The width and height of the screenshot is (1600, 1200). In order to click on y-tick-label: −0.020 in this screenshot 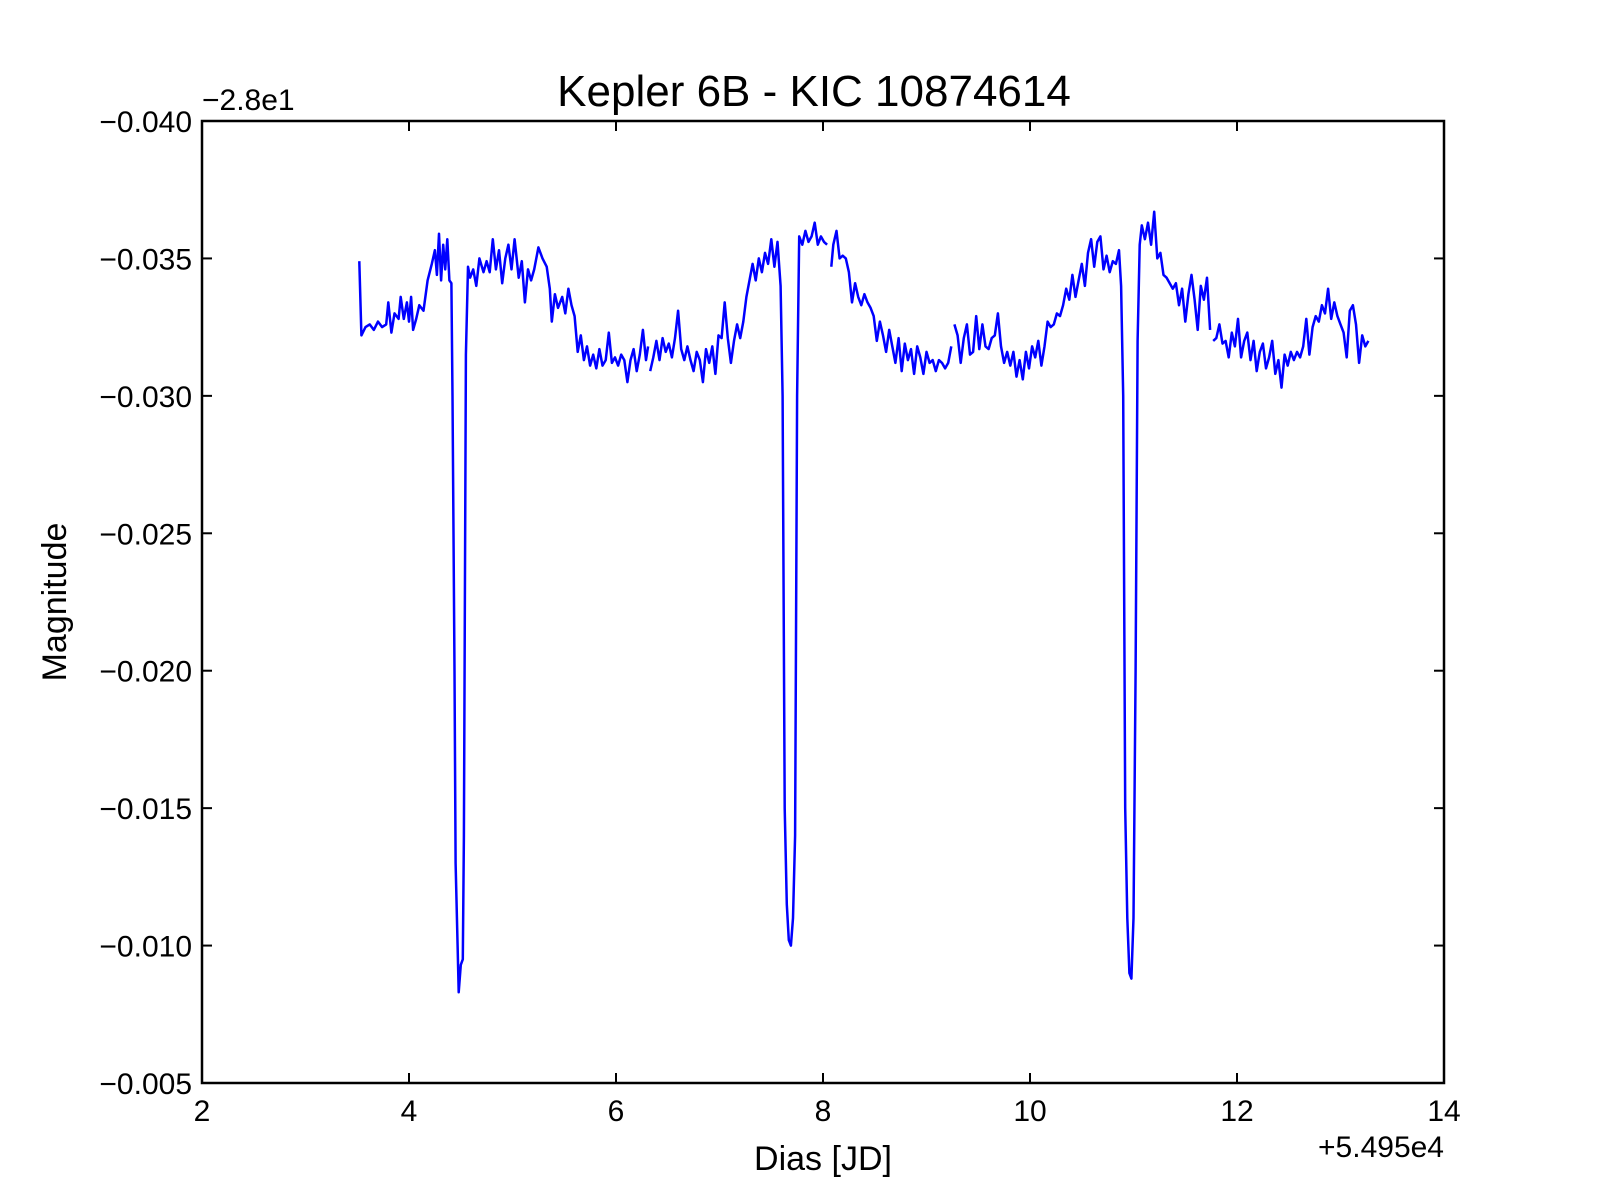, I will do `click(145, 672)`.